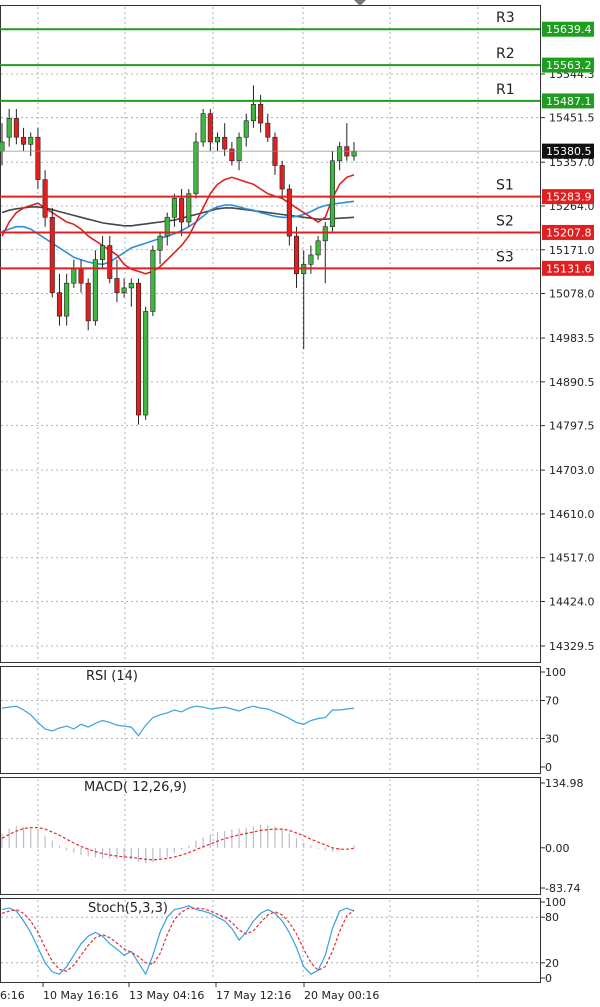 The height and width of the screenshot is (1007, 600). What do you see at coordinates (572, 558) in the screenshot?
I see `y-tick-label: 14517.0` at bounding box center [572, 558].